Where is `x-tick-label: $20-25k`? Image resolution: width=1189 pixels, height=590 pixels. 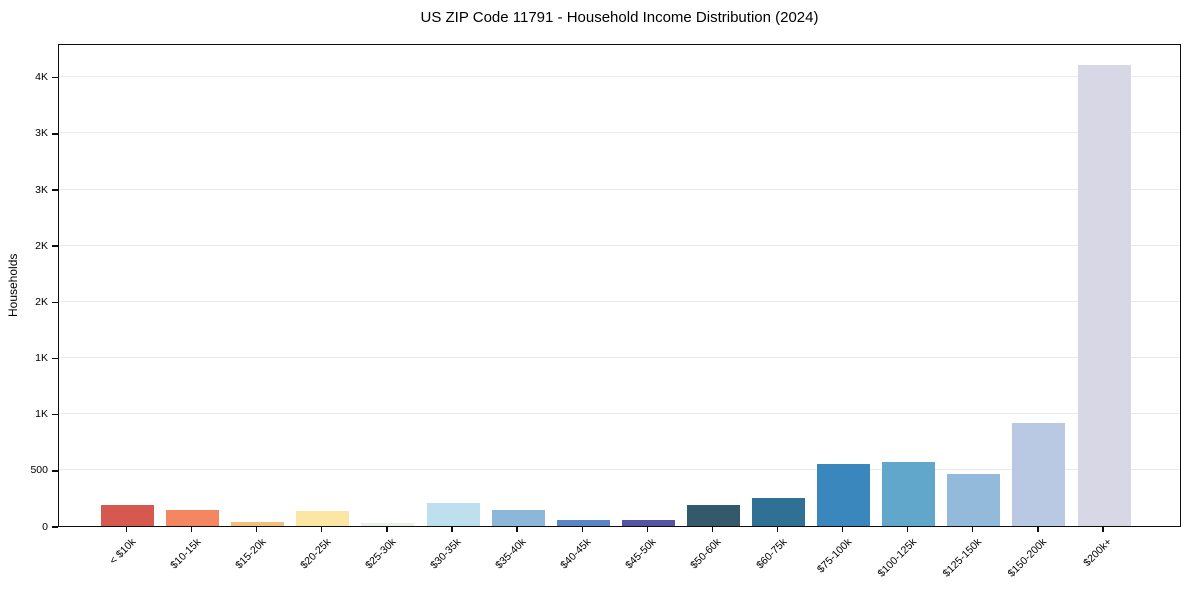 x-tick-label: $20-25k is located at coordinates (315, 554).